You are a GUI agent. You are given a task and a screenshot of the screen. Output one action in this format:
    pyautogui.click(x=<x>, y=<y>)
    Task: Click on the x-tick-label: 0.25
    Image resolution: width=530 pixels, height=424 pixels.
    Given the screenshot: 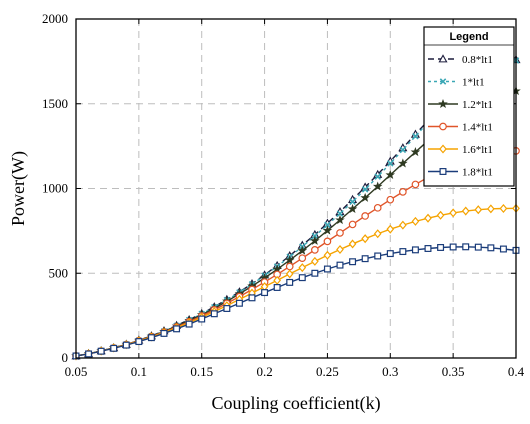 What is the action you would take?
    pyautogui.click(x=327, y=371)
    